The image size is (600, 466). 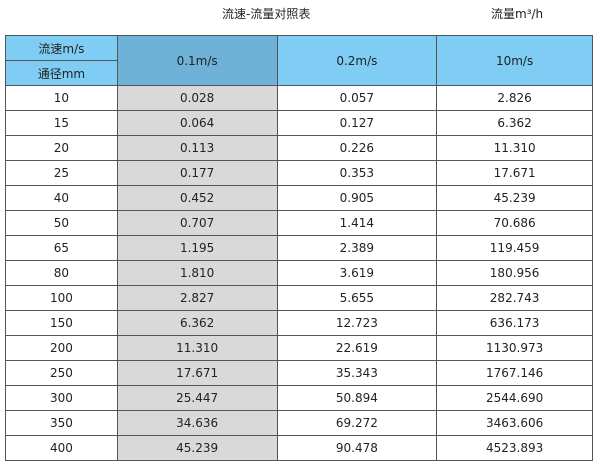 What do you see at coordinates (61, 123) in the screenshot?
I see `diameter-cell: 15` at bounding box center [61, 123].